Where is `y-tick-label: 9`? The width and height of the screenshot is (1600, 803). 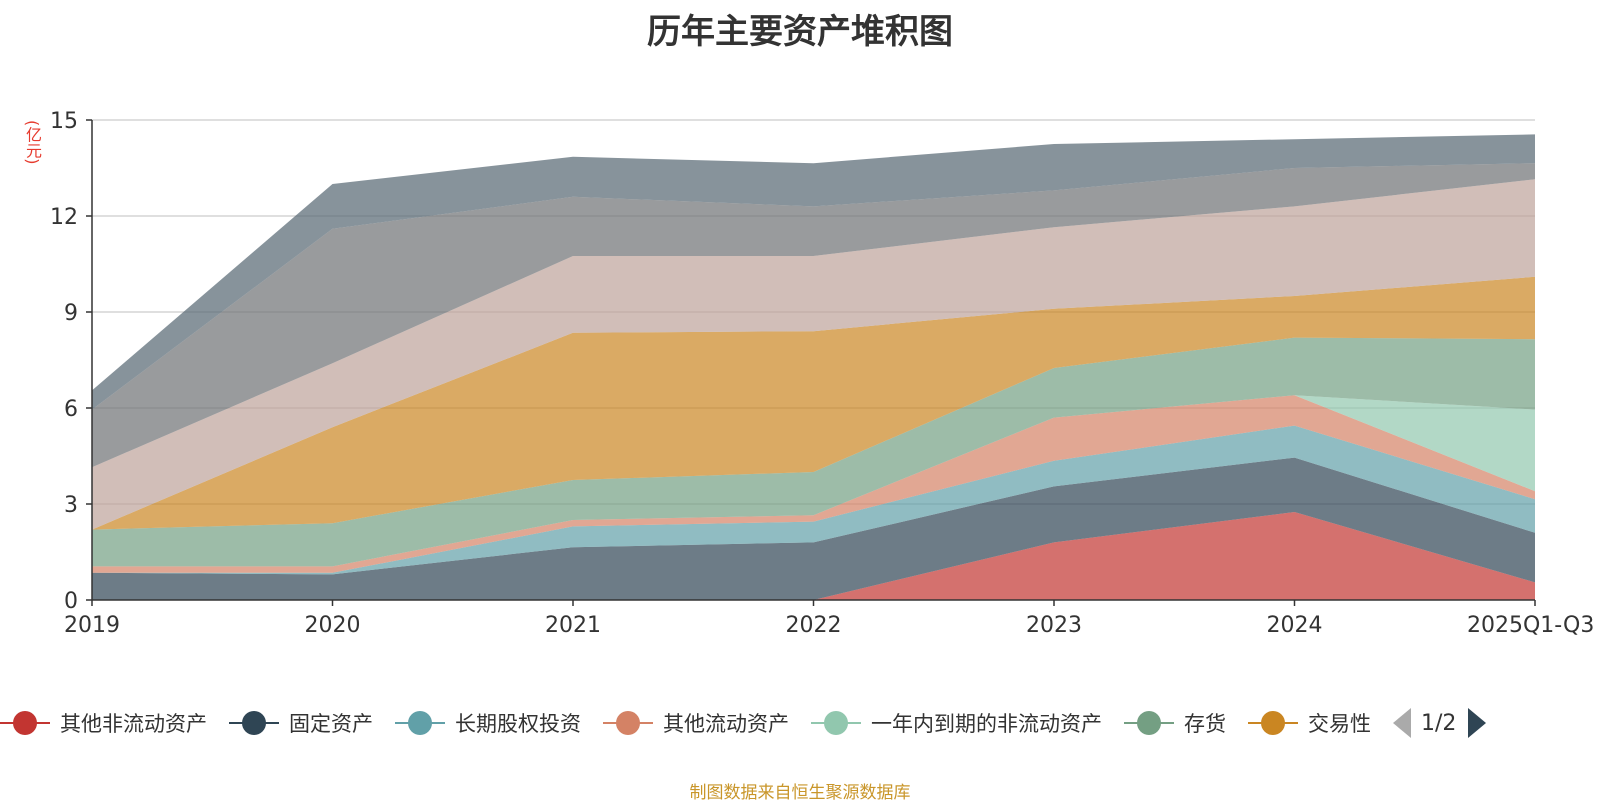 y-tick-label: 9 is located at coordinates (71, 313).